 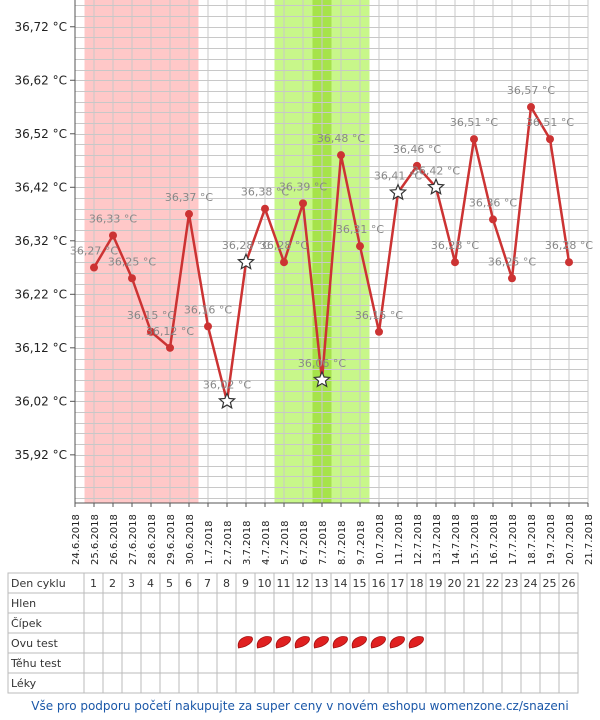 What do you see at coordinates (227, 384) in the screenshot?
I see `data-label: 36,02 °C` at bounding box center [227, 384].